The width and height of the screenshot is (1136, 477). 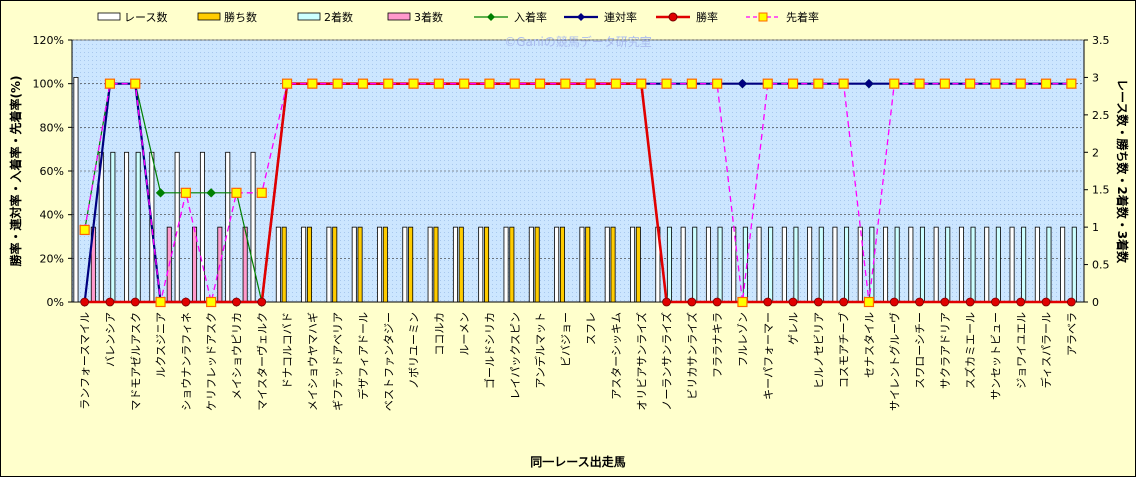 I want to click on left-tick-label: 80%, so click(x=52, y=127).